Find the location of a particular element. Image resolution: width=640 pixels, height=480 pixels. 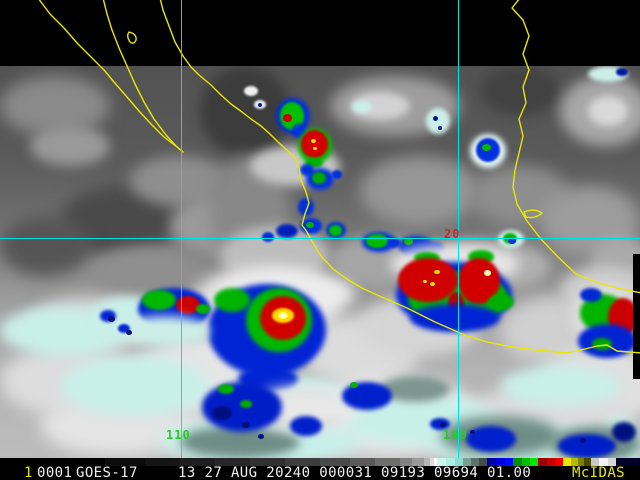

image-datetime: 13 27 AUG 20240 000031 09193 09694 01.00 is located at coordinates (355, 472).